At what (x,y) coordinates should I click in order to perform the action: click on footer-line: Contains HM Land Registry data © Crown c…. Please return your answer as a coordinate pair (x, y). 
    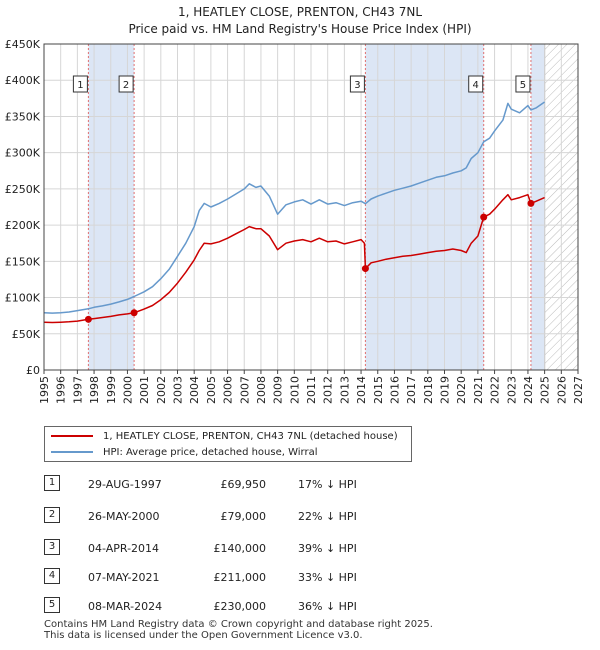
    Looking at the image, I should click on (238, 624).